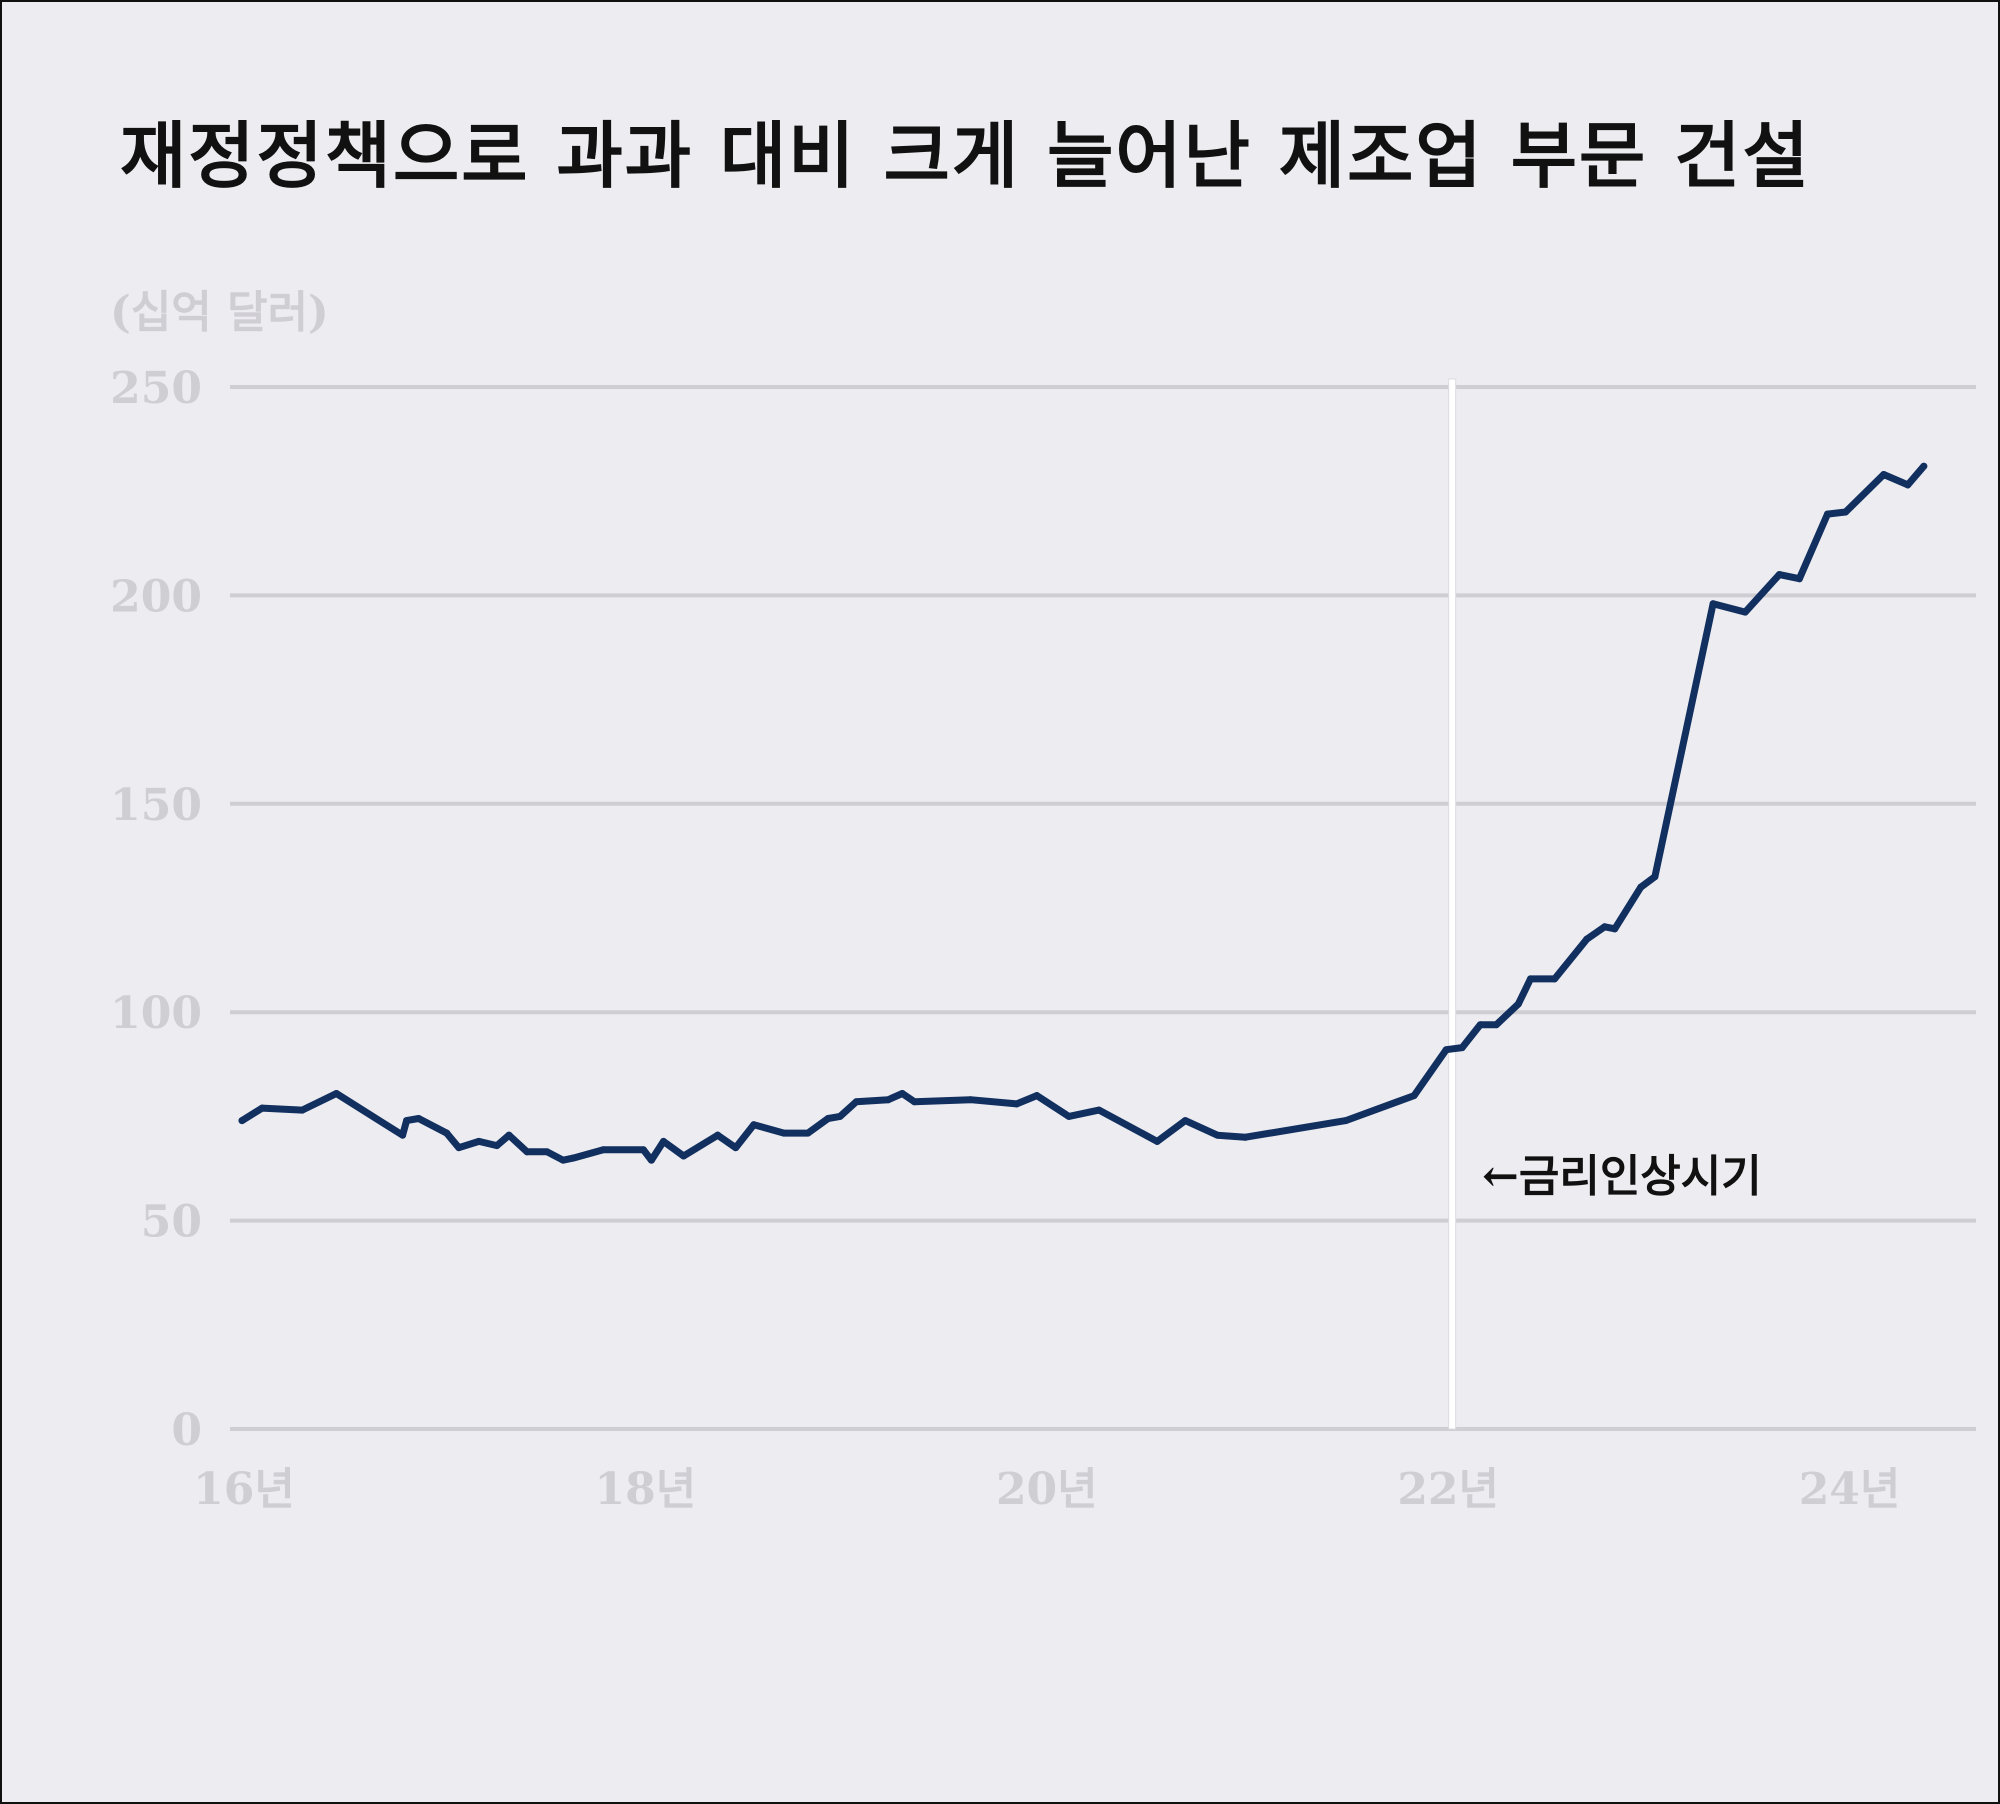  What do you see at coordinates (646, 1489) in the screenshot?
I see `x-tick-label: 18년` at bounding box center [646, 1489].